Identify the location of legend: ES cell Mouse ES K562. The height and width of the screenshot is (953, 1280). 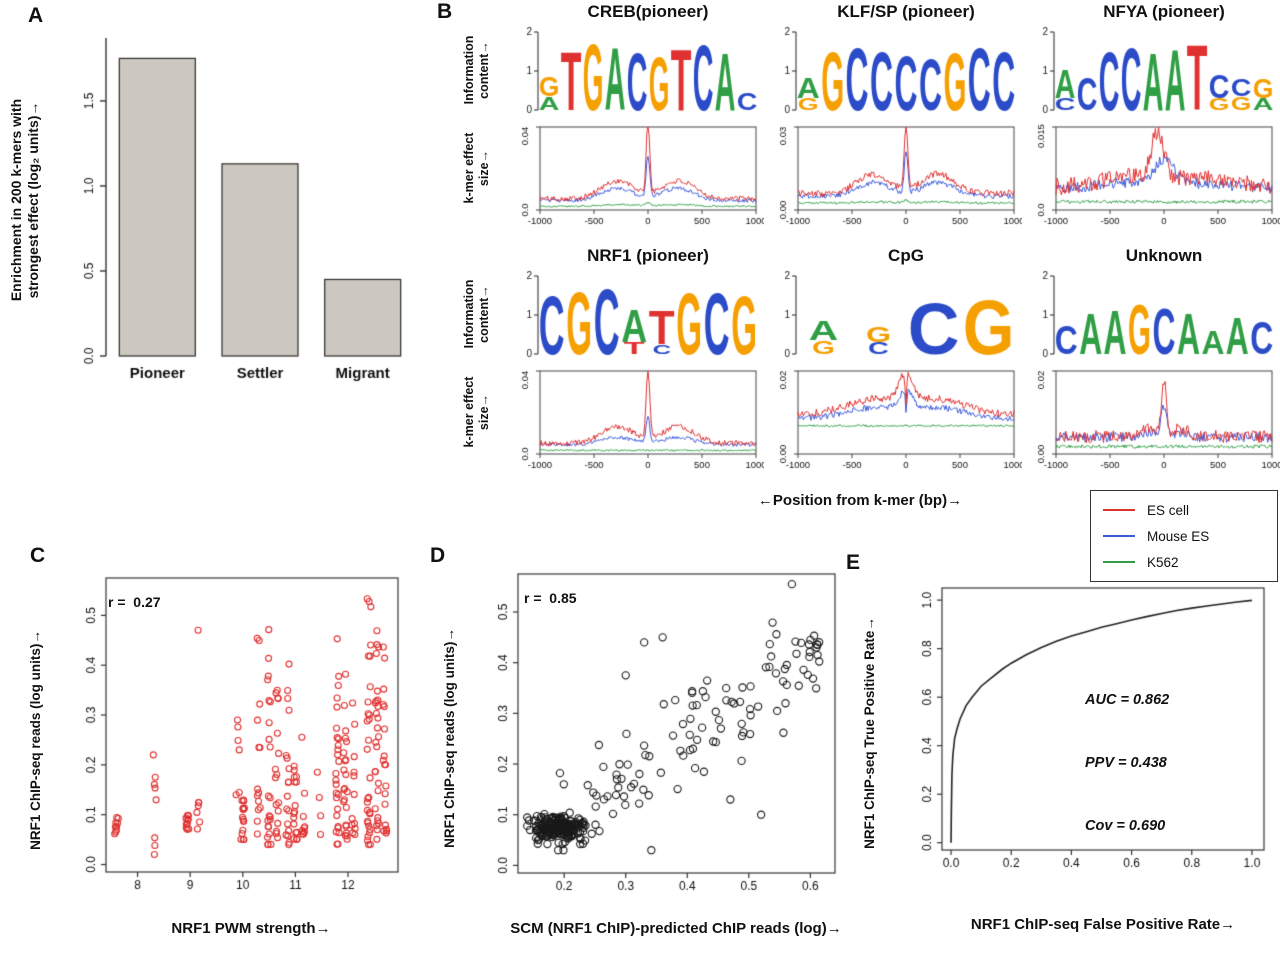
(1184, 536).